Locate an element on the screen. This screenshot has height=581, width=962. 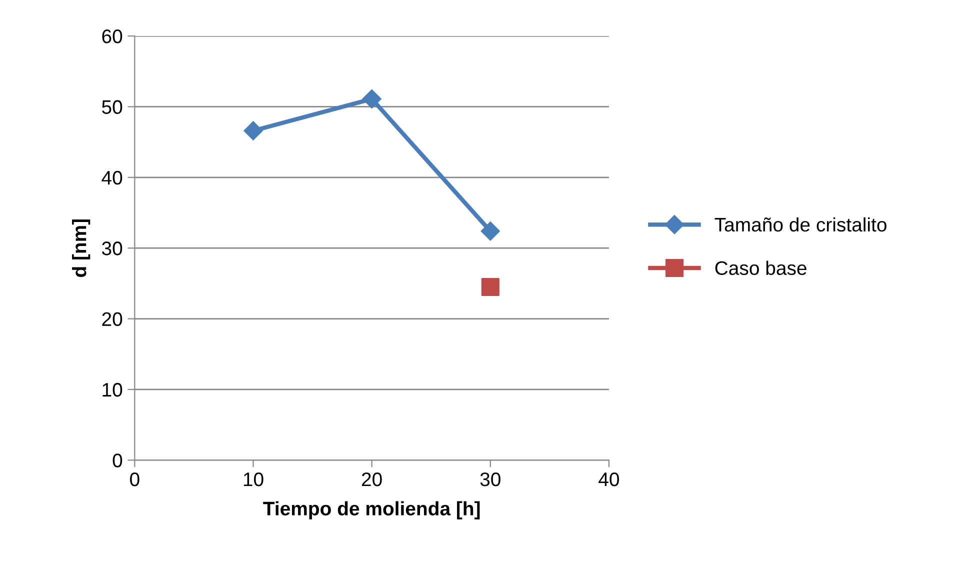
y-tick-label: 20 is located at coordinates (112, 319).